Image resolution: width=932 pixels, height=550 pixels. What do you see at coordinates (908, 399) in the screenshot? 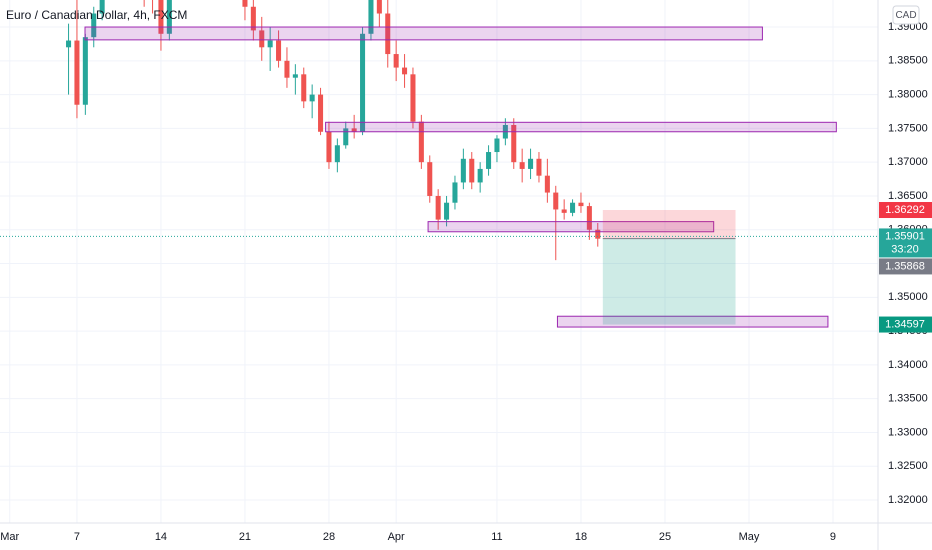
I see `y-tick-label: 1.33500` at bounding box center [908, 399].